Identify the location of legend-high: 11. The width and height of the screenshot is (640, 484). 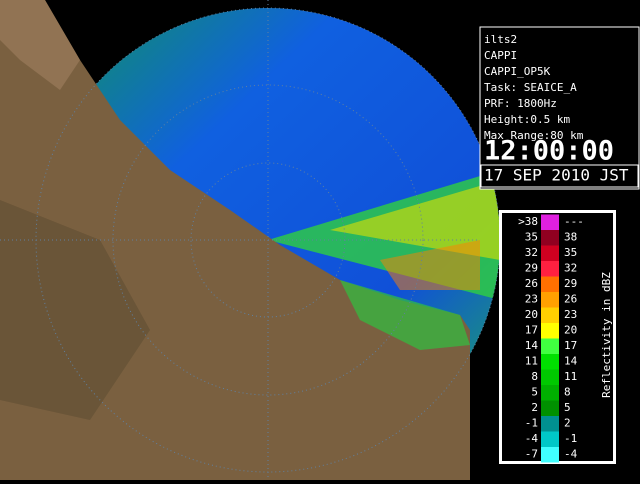
(570, 376).